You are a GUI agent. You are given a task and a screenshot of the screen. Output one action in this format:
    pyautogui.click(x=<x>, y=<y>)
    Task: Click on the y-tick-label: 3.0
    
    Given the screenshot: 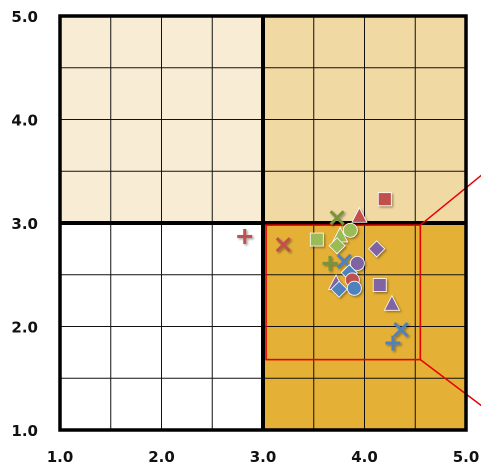 What is the action you would take?
    pyautogui.click(x=24, y=224)
    